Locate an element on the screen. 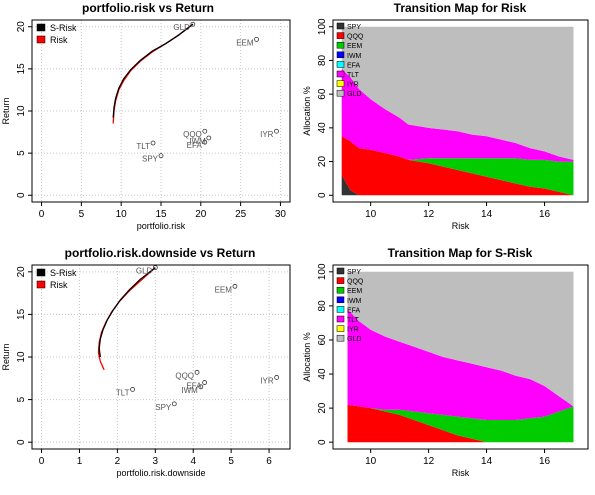  area-tlt is located at coordinates (460, 364).